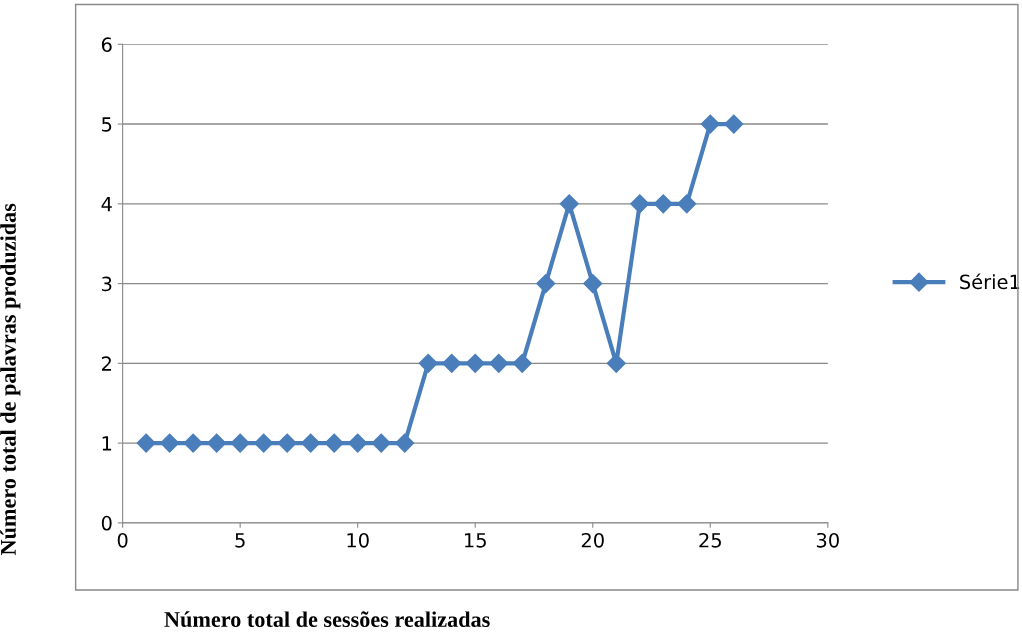 The width and height of the screenshot is (1022, 633). I want to click on x-tick-label: 15, so click(475, 540).